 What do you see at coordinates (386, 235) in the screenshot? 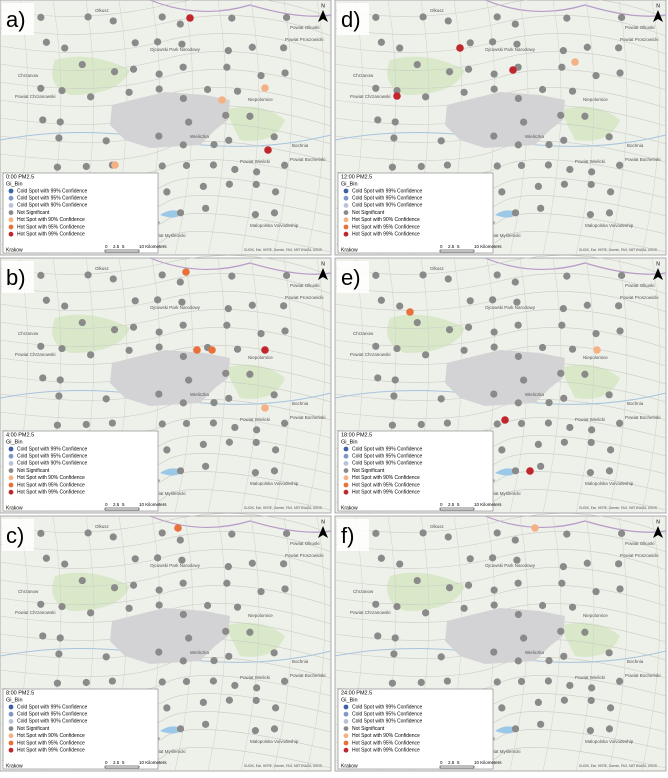
I see `legend-entry: Hot Spot with 99% Confidence` at bounding box center [386, 235].